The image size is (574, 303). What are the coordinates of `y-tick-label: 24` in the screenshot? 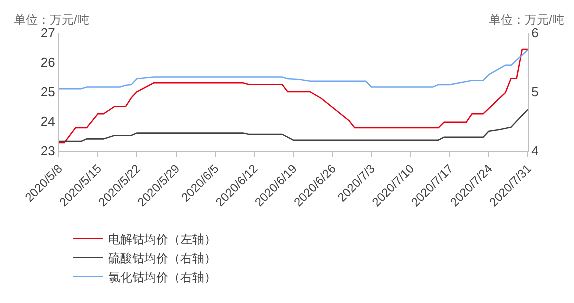 It's located at (48, 122).